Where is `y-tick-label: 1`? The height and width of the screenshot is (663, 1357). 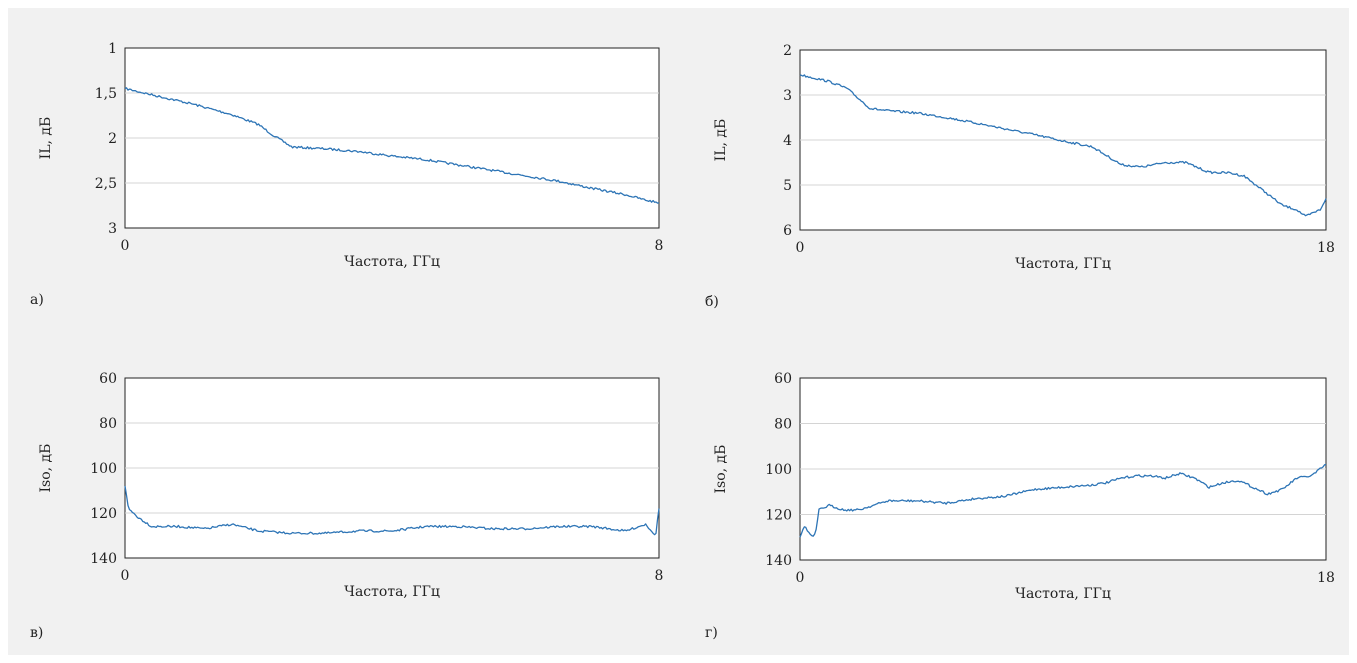
y-tick-label: 1 is located at coordinates (112, 49).